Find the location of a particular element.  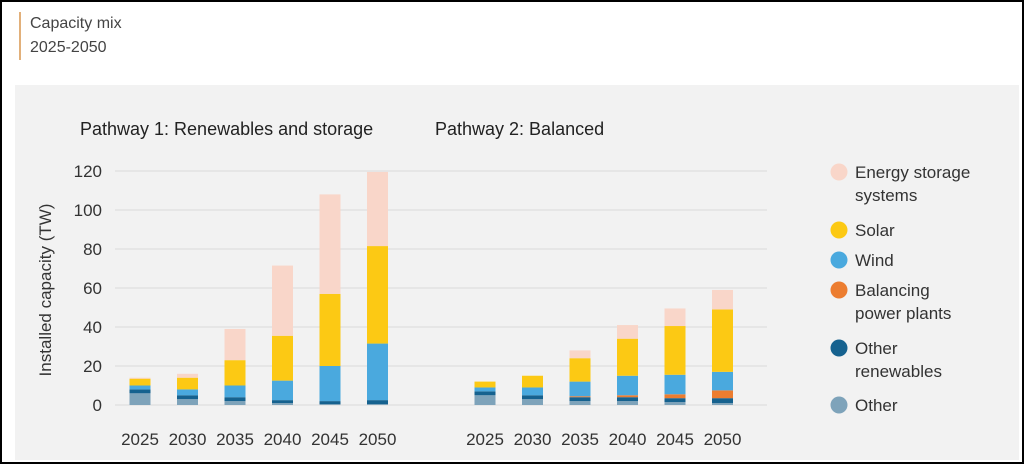

legend-marker-balancing is located at coordinates (839, 290).